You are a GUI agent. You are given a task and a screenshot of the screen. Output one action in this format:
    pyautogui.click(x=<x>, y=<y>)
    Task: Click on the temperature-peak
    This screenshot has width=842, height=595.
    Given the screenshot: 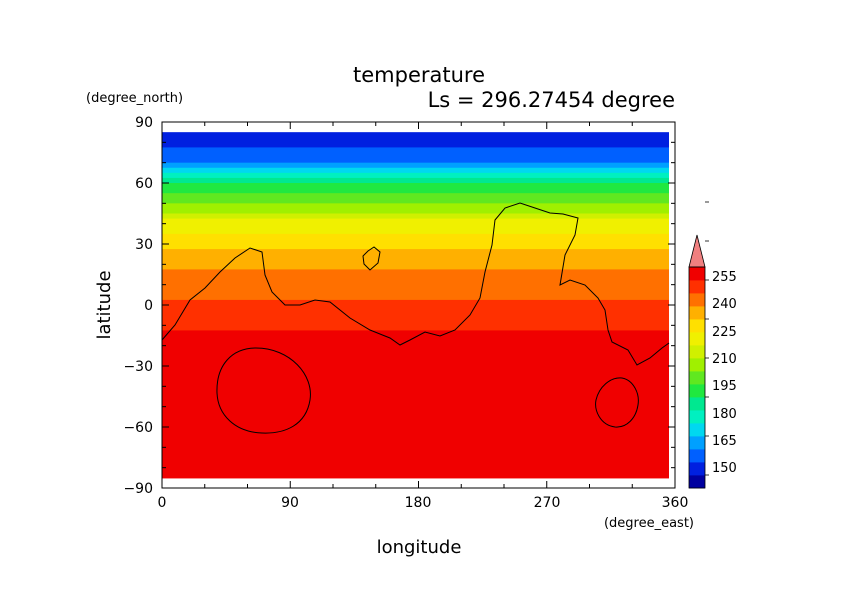 What is the action you would take?
    pyautogui.click(x=401, y=376)
    